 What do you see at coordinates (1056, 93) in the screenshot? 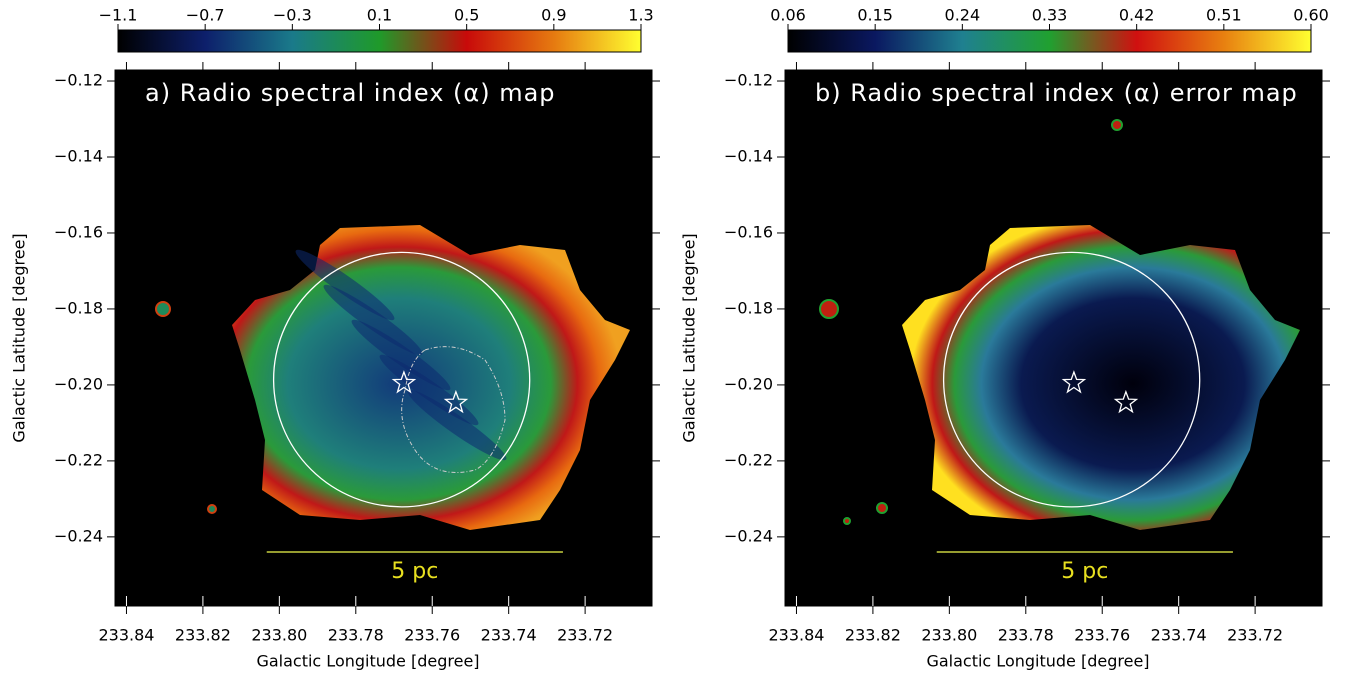
I see `panel-title: b) Radio spectral index (α) error map` at bounding box center [1056, 93].